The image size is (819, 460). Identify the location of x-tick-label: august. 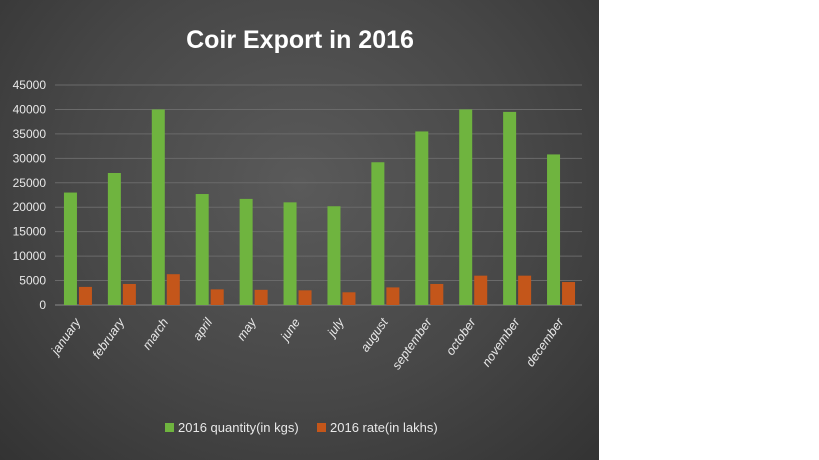
(374, 334).